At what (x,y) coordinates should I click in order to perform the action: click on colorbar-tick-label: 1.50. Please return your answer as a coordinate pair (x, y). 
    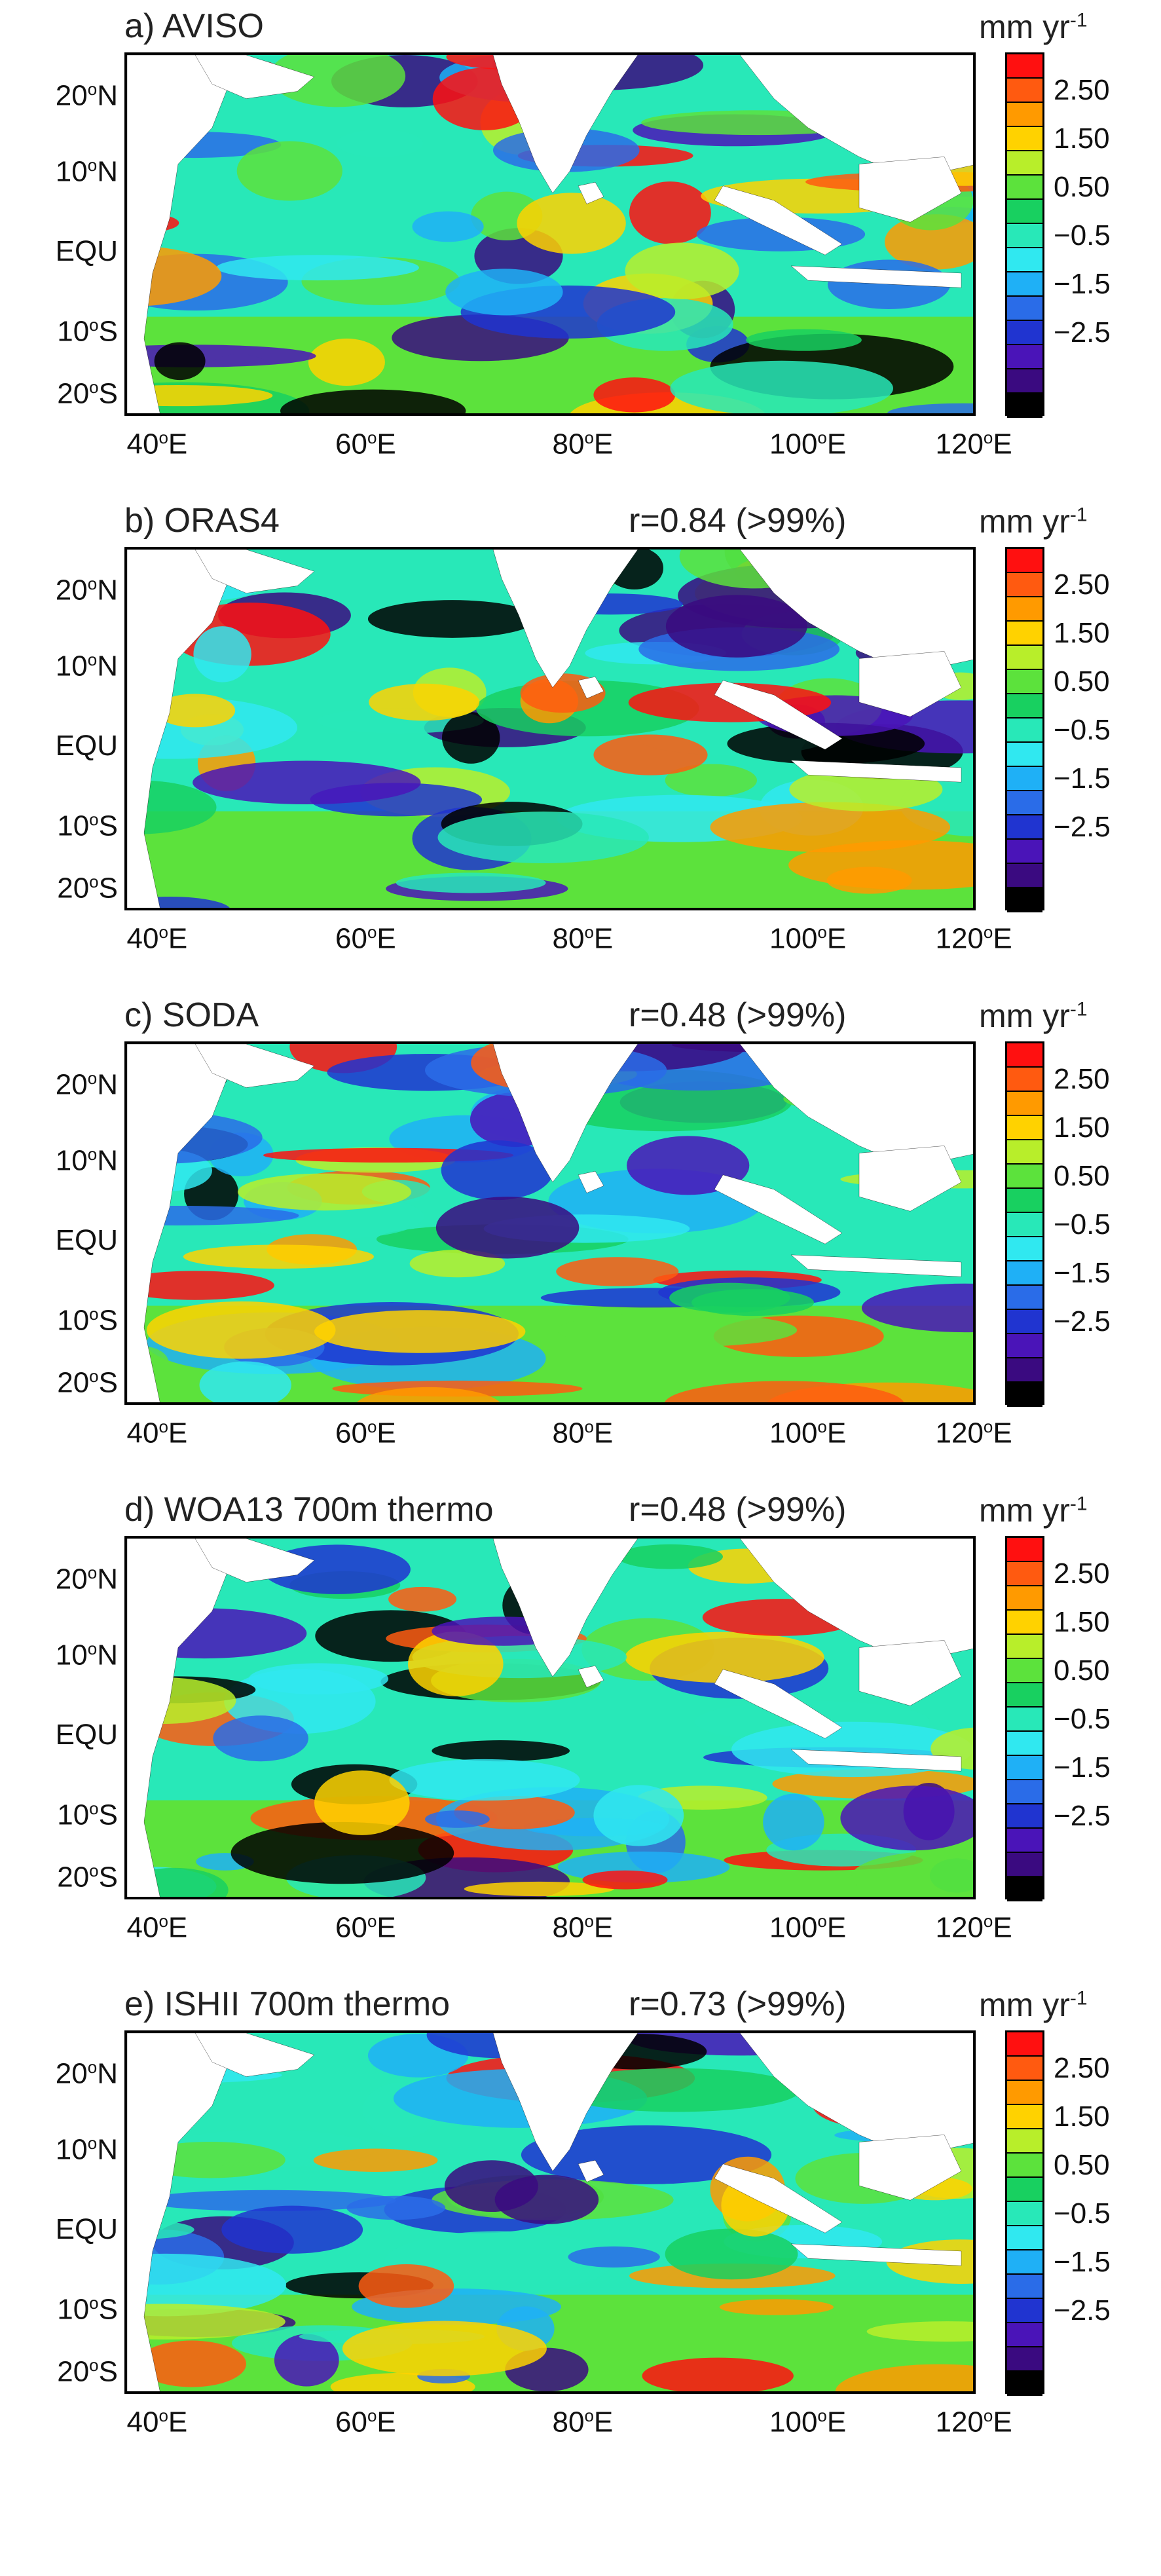
    Looking at the image, I should click on (1082, 2116).